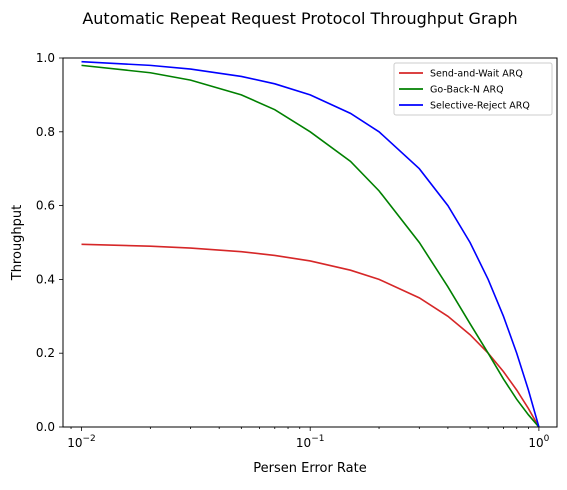 Image resolution: width=567 pixels, height=490 pixels. What do you see at coordinates (45, 279) in the screenshot?
I see `y-tick-label: 0.4` at bounding box center [45, 279].